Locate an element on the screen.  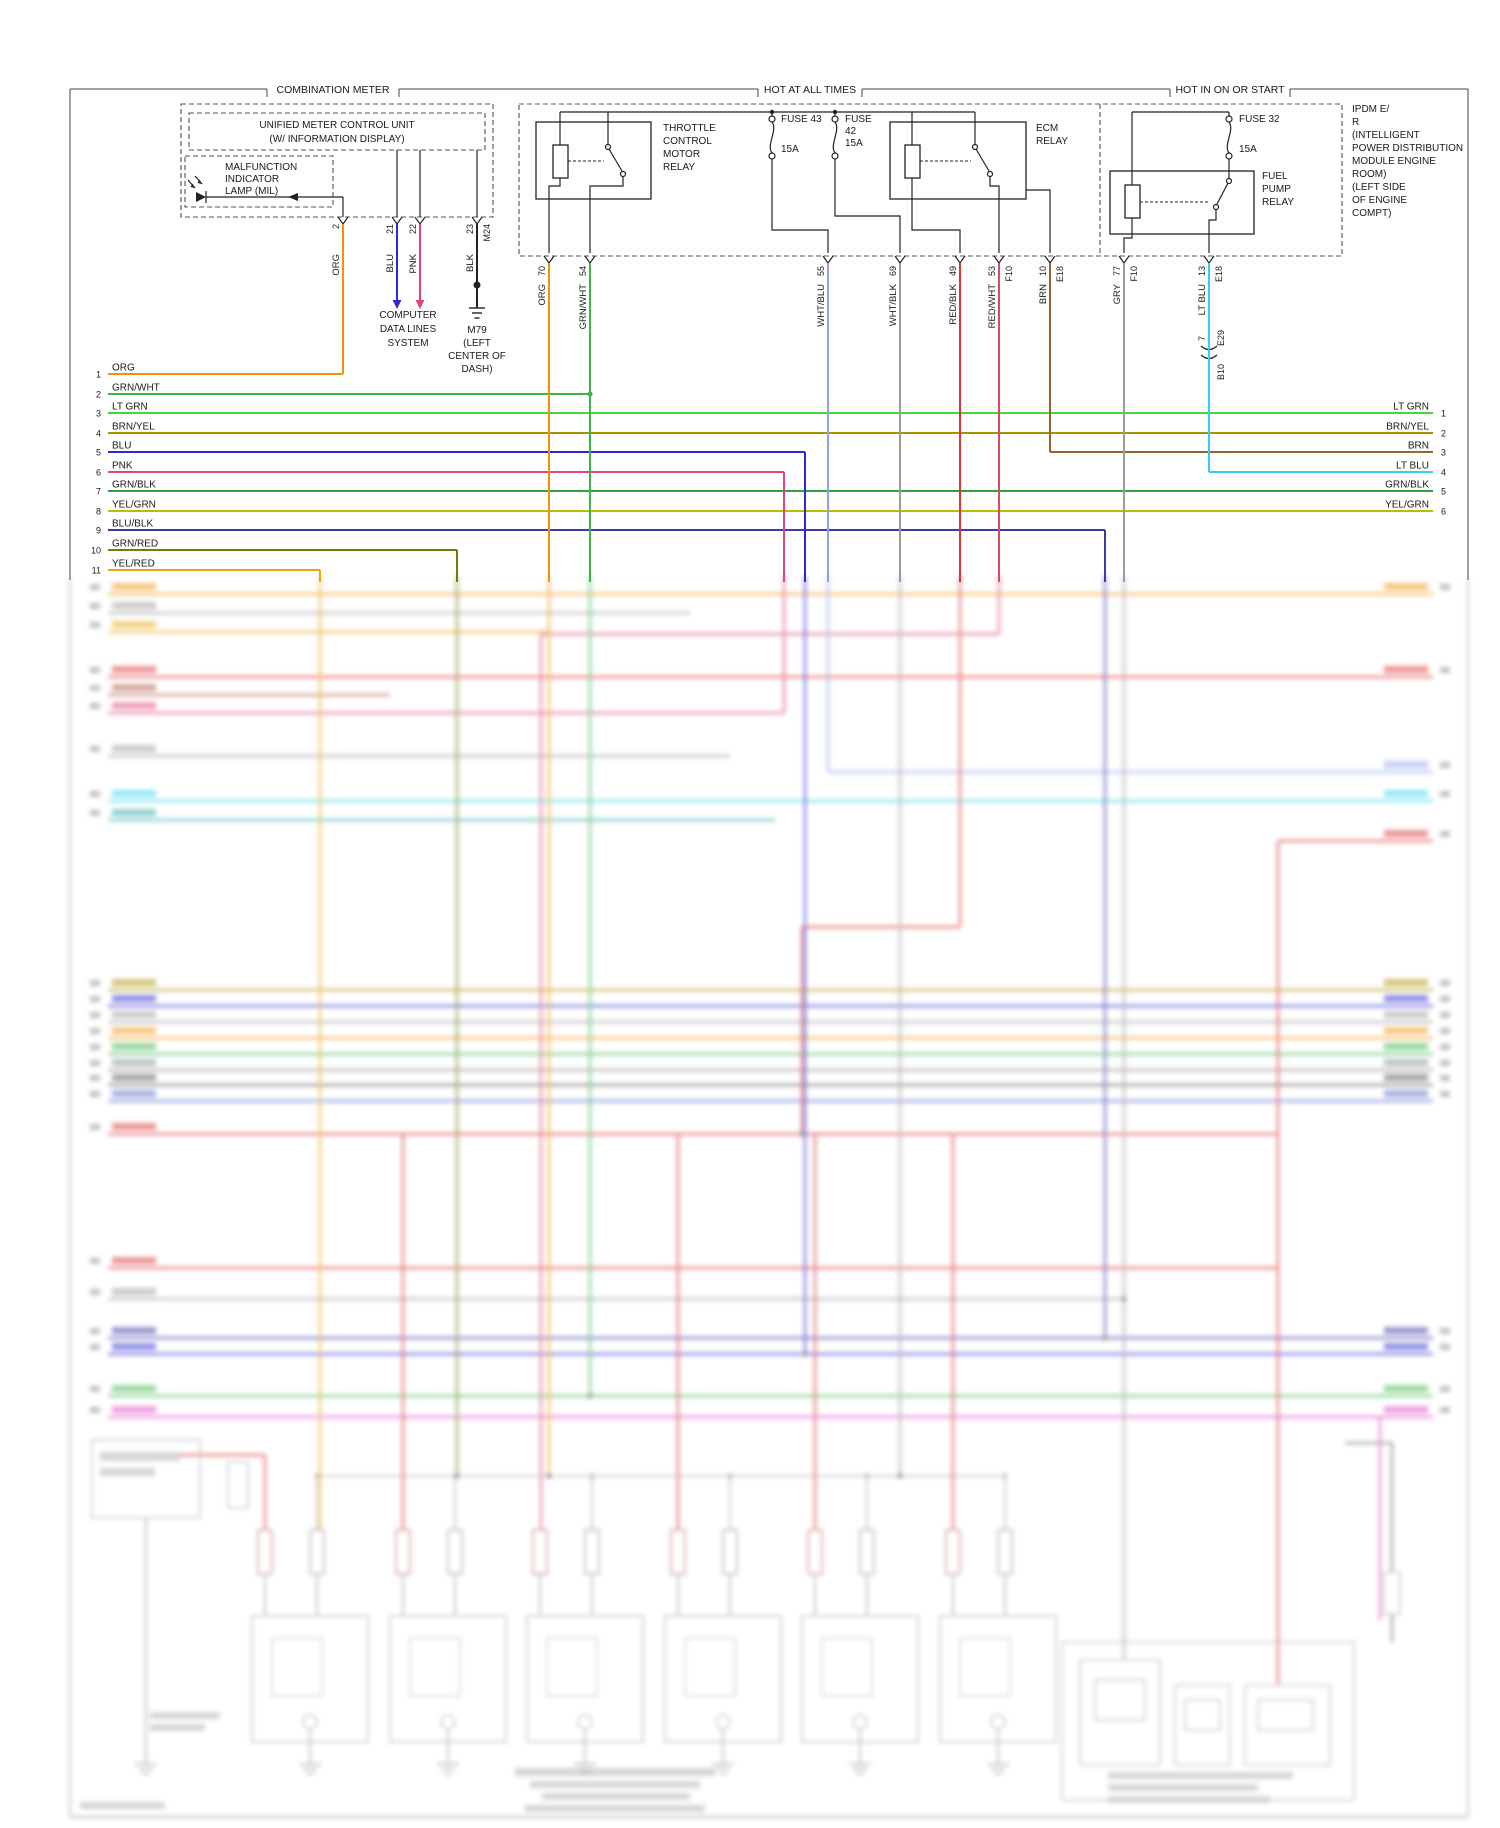
computer-data-lines-line1: COMPUTER is located at coordinates (407, 315).